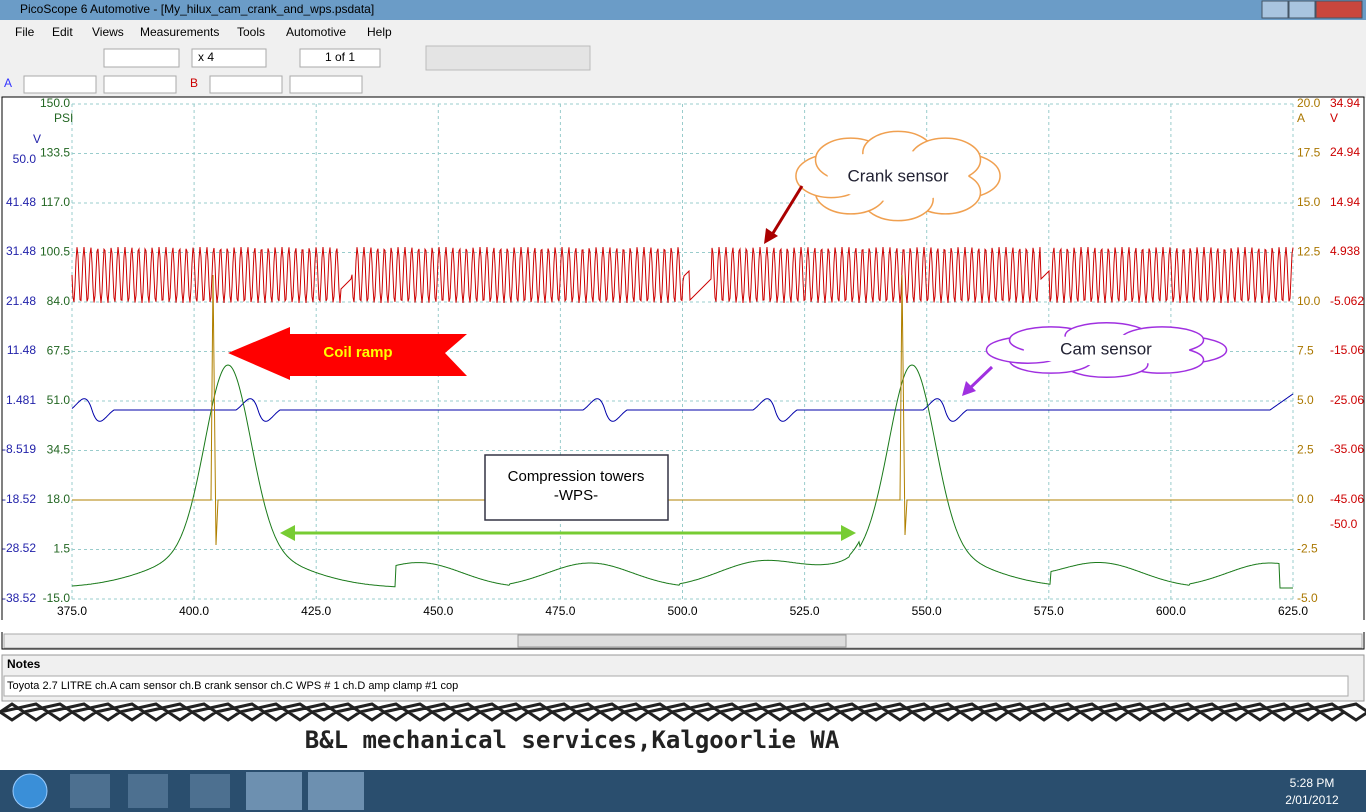 This screenshot has width=1366, height=812. Describe the element at coordinates (30, 791) in the screenshot. I see `start-button` at that location.